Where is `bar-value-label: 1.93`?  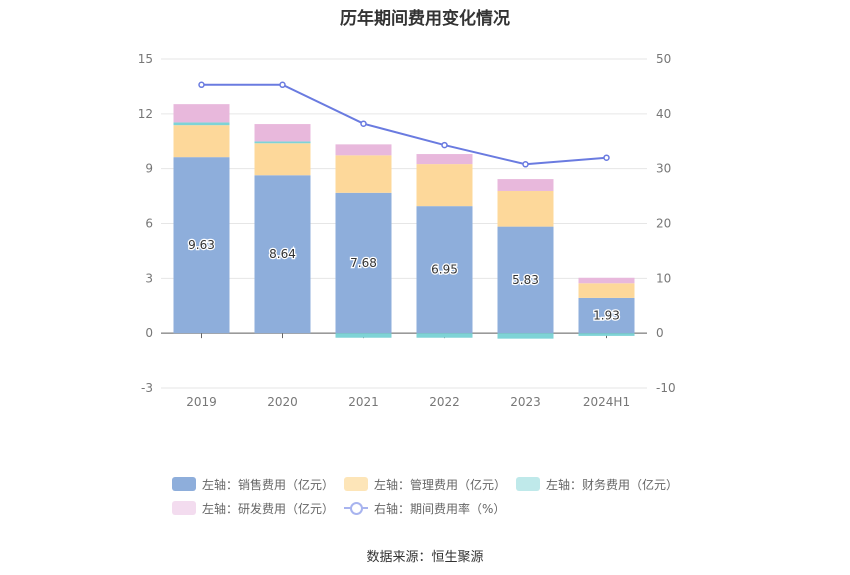 bar-value-label: 1.93 is located at coordinates (606, 316).